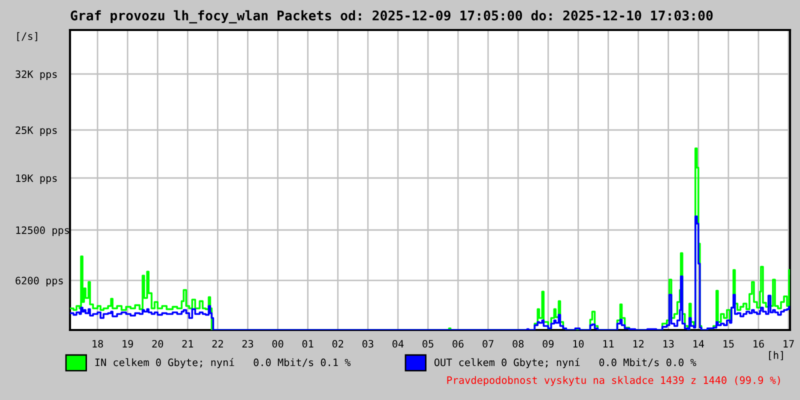 The height and width of the screenshot is (400, 800). I want to click on x-tick-label: 19, so click(127, 344).